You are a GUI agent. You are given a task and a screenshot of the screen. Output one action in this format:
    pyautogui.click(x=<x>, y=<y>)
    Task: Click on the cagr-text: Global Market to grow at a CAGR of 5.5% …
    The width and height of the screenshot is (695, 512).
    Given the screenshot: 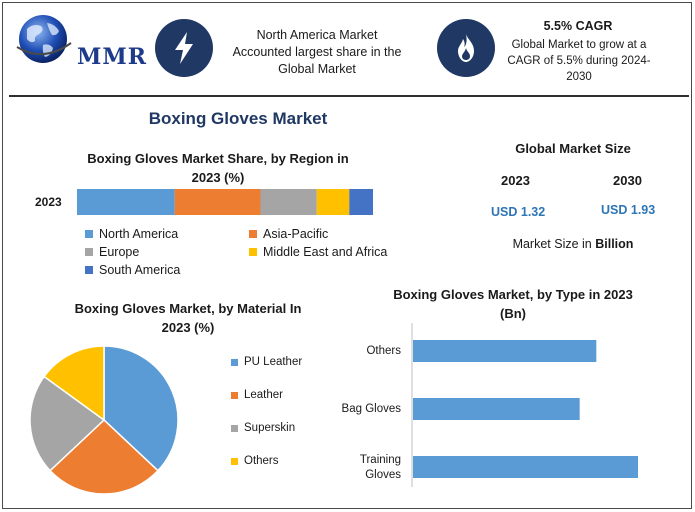 What is the action you would take?
    pyautogui.click(x=579, y=61)
    